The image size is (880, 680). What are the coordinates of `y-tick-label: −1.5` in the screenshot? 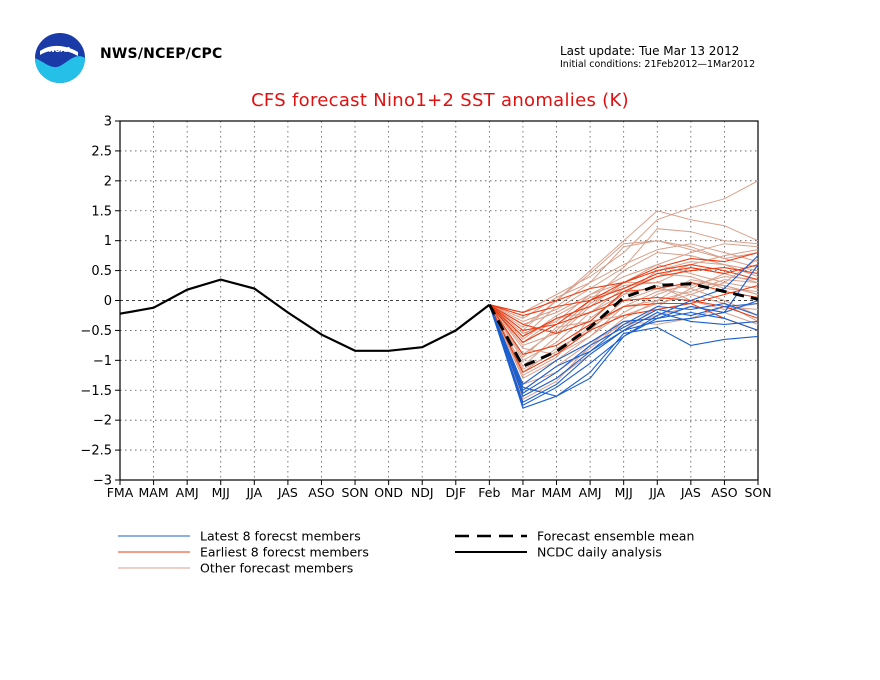 It's located at (96, 391).